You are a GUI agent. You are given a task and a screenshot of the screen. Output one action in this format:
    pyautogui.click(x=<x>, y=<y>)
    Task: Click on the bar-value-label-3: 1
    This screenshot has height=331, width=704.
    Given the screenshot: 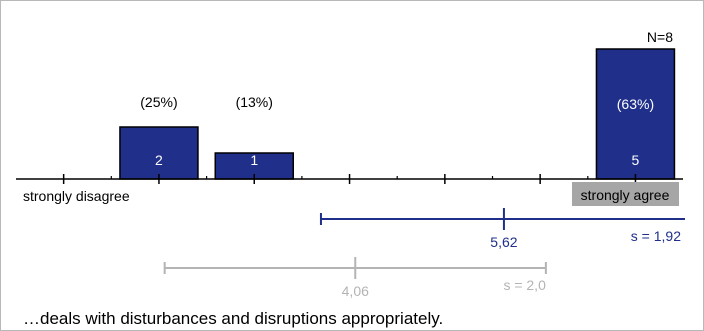 What is the action you would take?
    pyautogui.click(x=254, y=160)
    